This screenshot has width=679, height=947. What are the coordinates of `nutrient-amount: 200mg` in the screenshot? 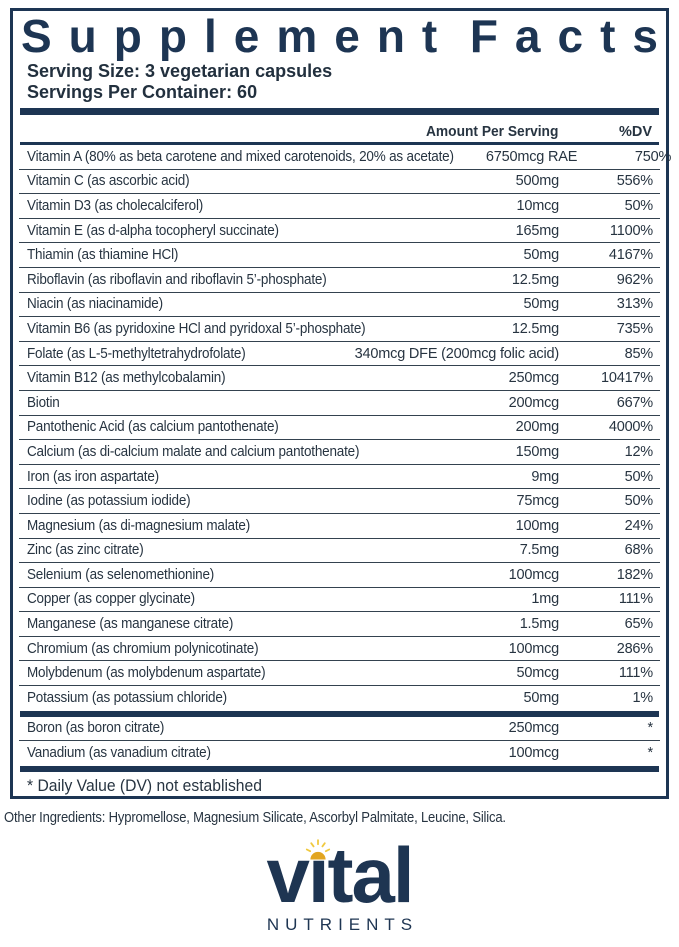 It's located at (537, 427).